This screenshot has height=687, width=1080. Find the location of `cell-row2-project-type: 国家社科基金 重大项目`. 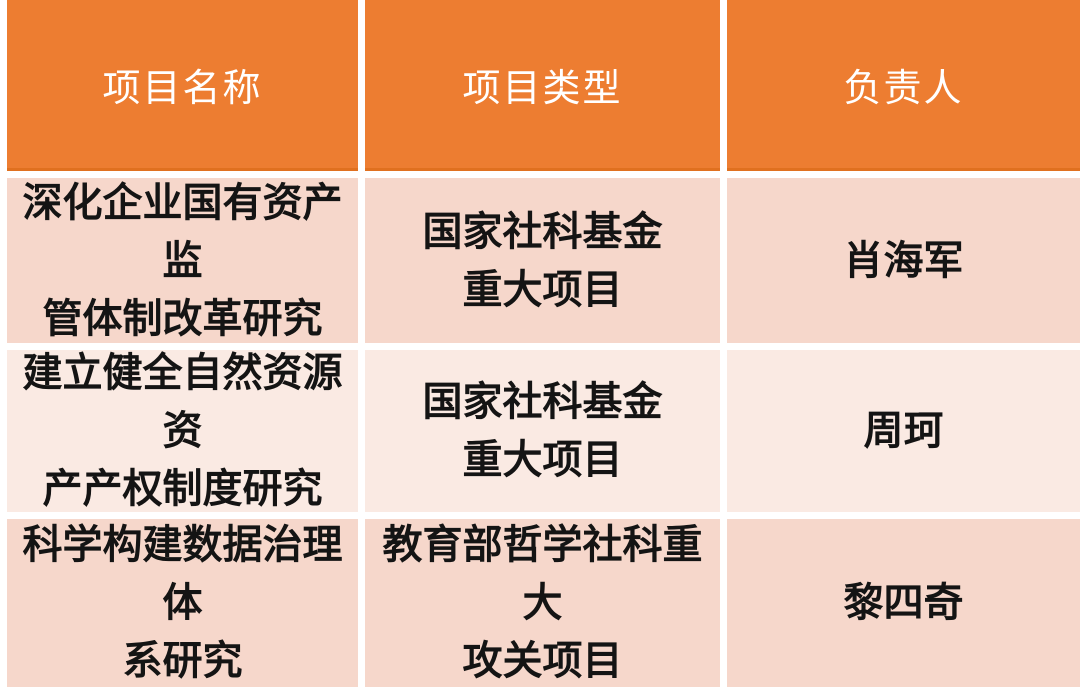

cell-row2-project-type: 国家社科基金 重大项目 is located at coordinates (542, 431).